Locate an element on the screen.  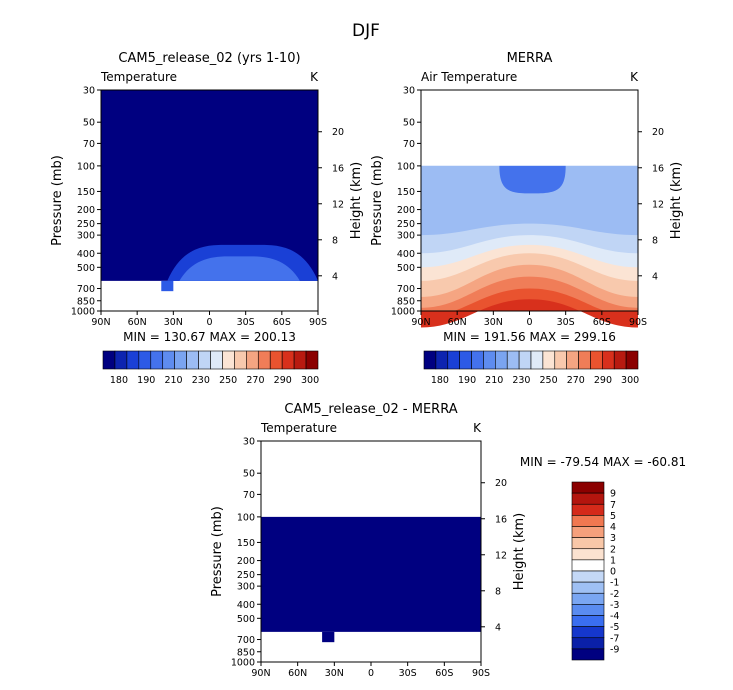
colorbar-label: -3 is located at coordinates (614, 605).